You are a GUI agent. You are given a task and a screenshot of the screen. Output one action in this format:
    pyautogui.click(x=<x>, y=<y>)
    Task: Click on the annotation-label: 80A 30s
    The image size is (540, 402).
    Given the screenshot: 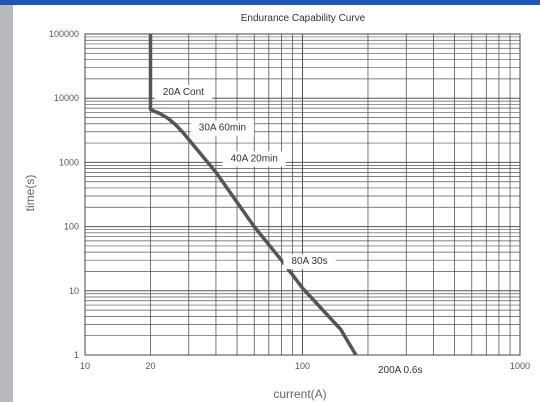 What is the action you would take?
    pyautogui.click(x=309, y=261)
    